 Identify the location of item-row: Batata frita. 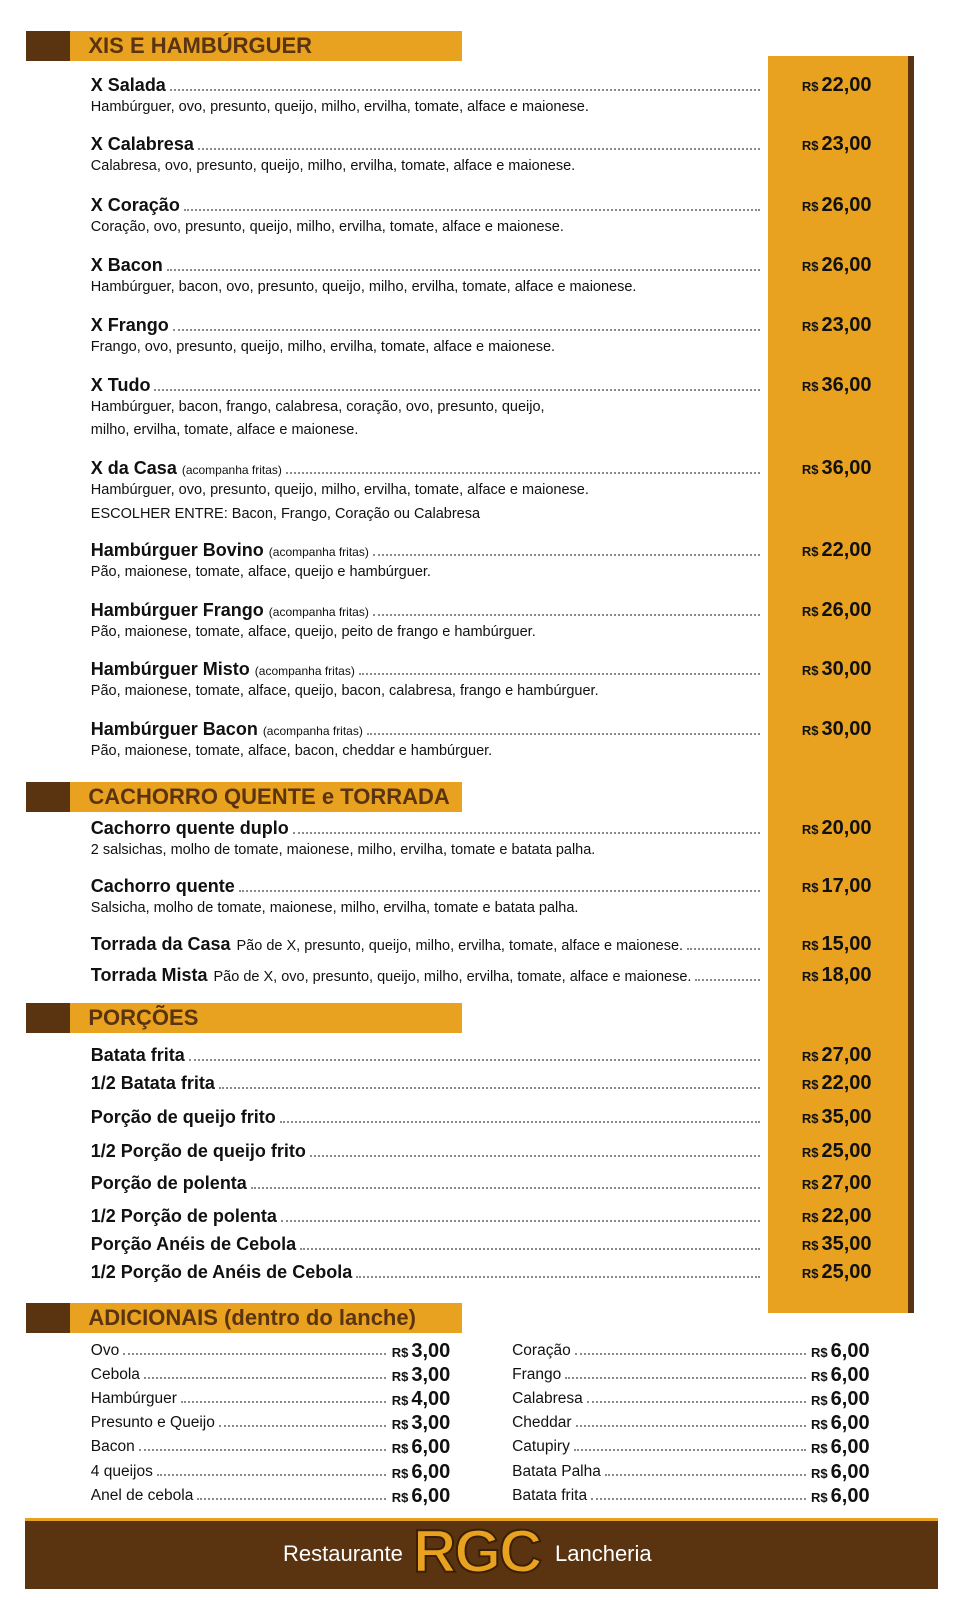
(425, 1055).